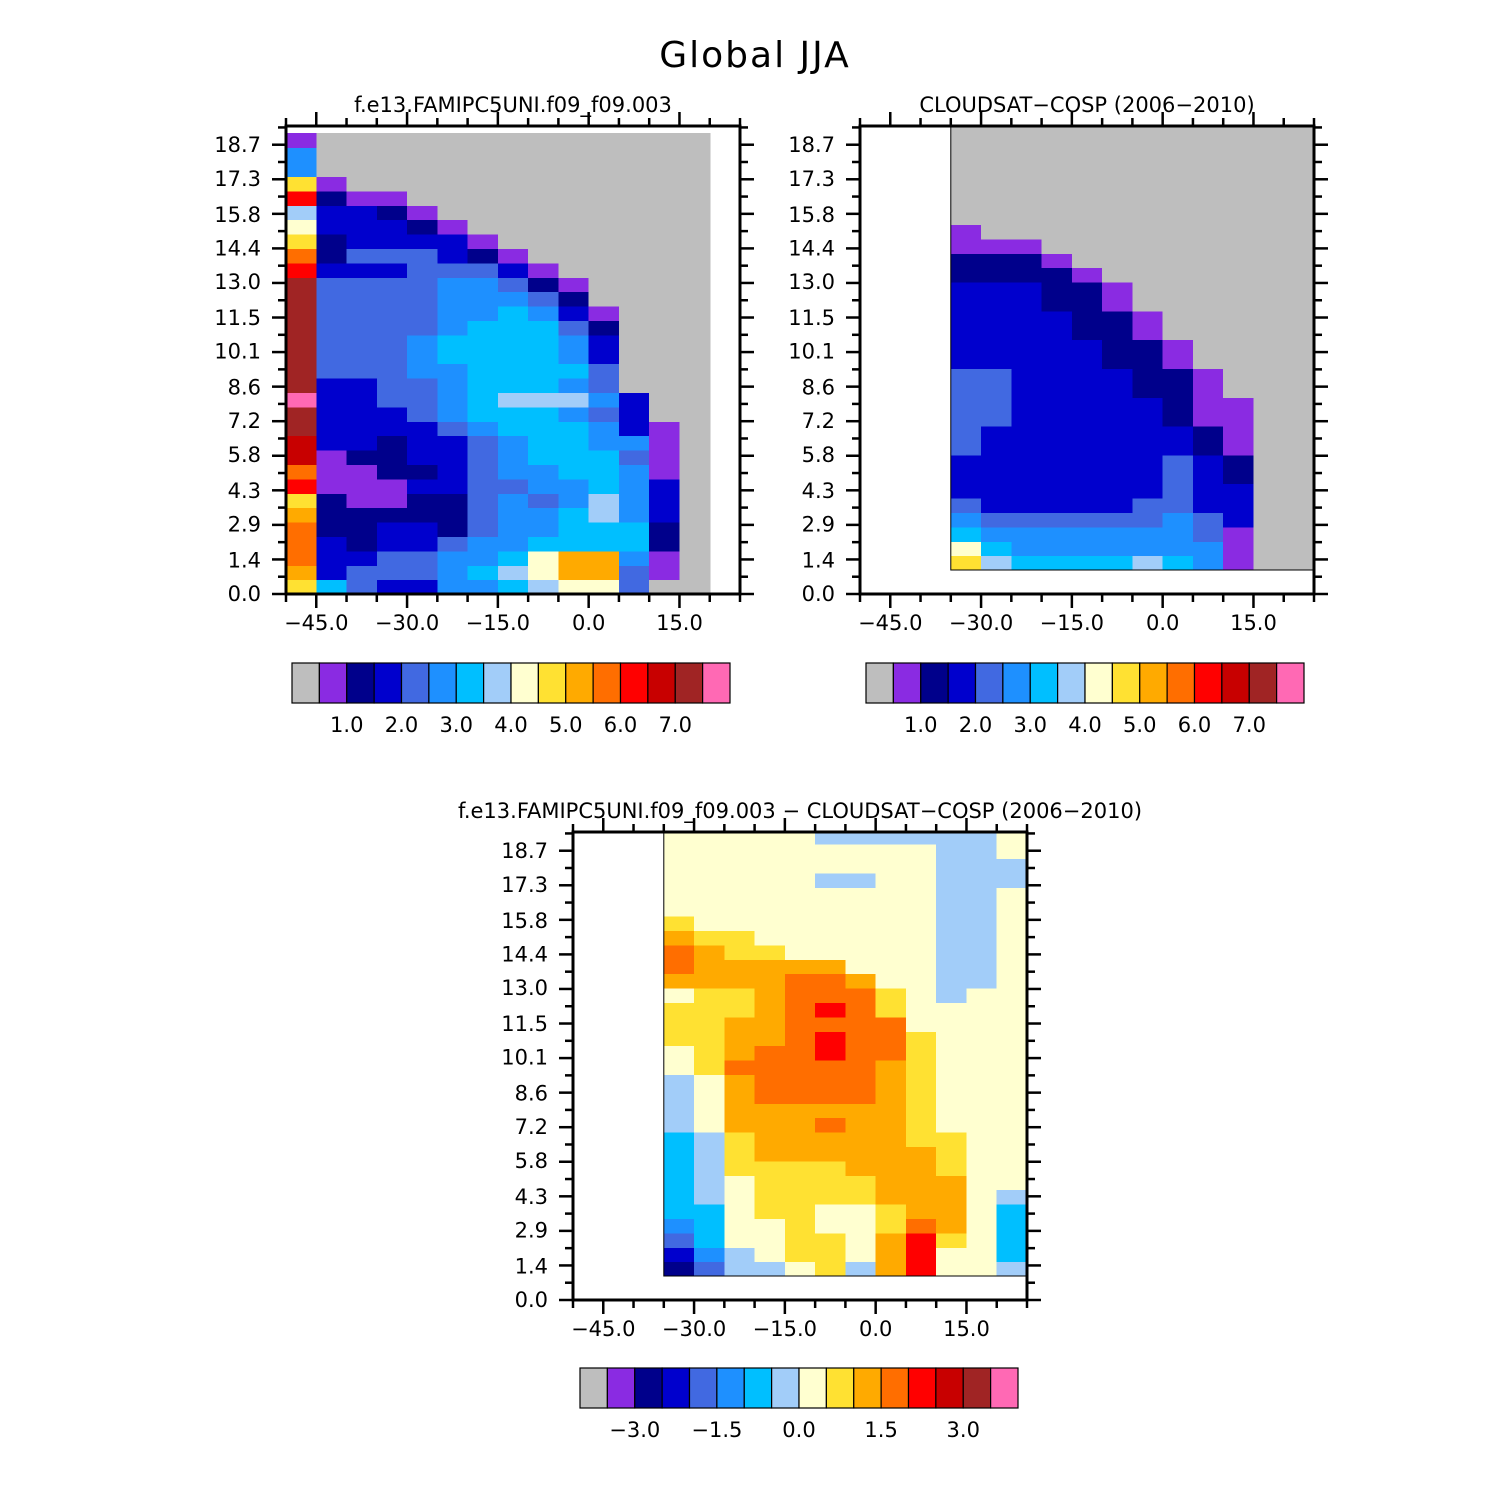 The height and width of the screenshot is (1510, 1510). Describe the element at coordinates (1072, 623) in the screenshot. I see `x-tick-label: −15.0` at that location.